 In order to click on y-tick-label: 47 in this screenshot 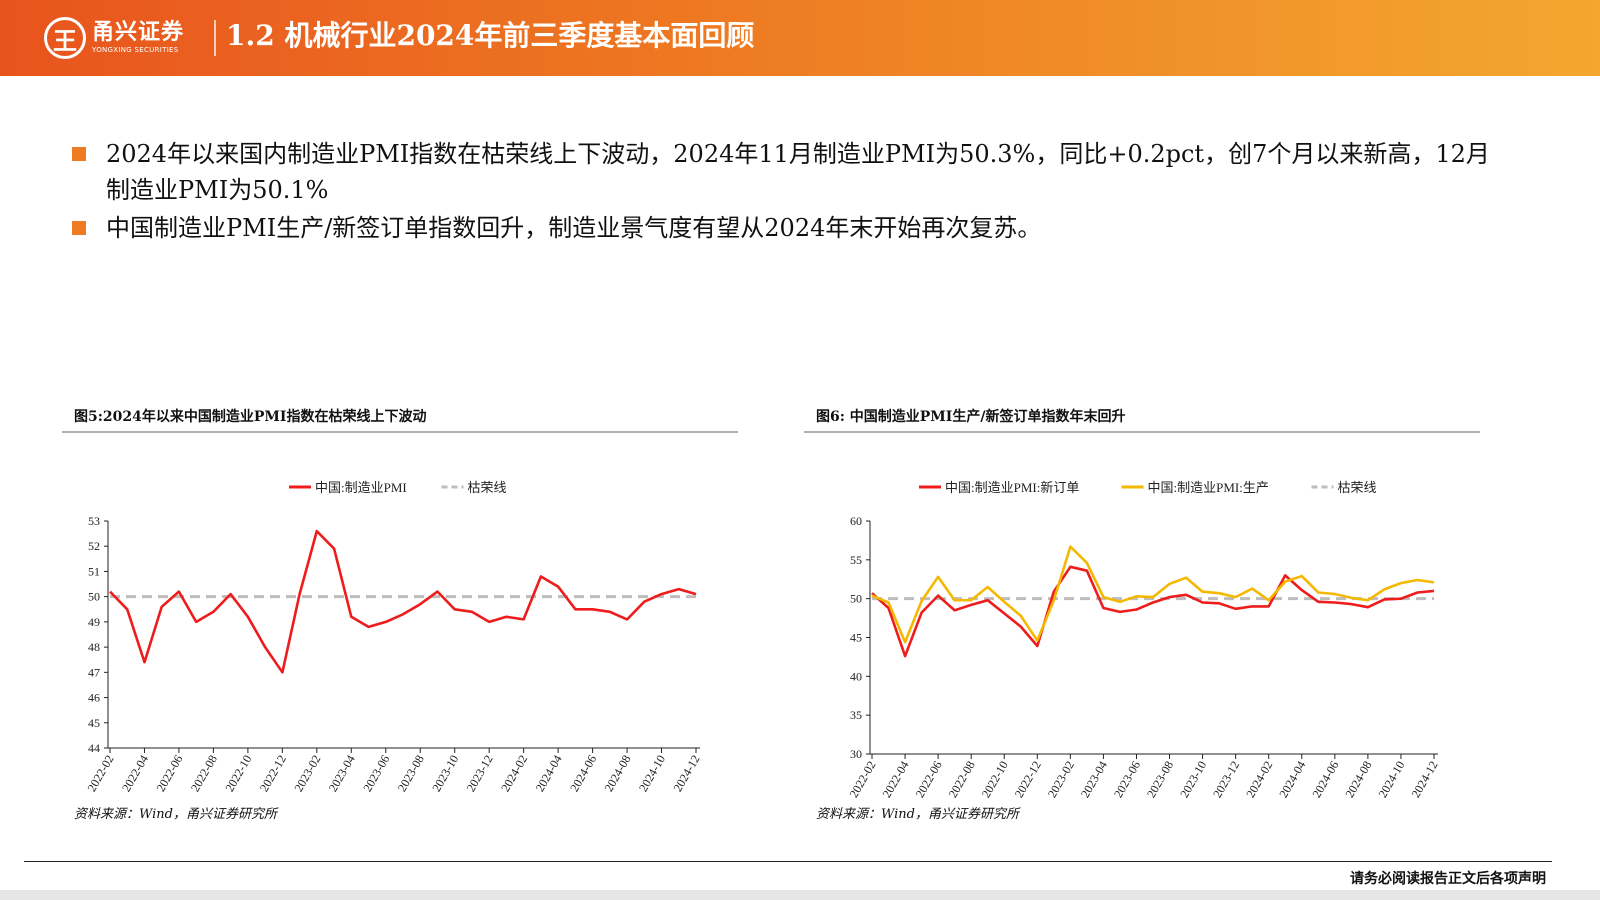, I will do `click(94, 672)`.